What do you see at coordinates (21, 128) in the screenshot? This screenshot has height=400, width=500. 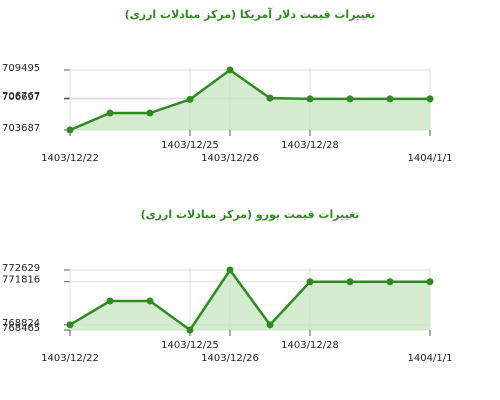 I see `y-tick-label: 703687` at bounding box center [21, 128].